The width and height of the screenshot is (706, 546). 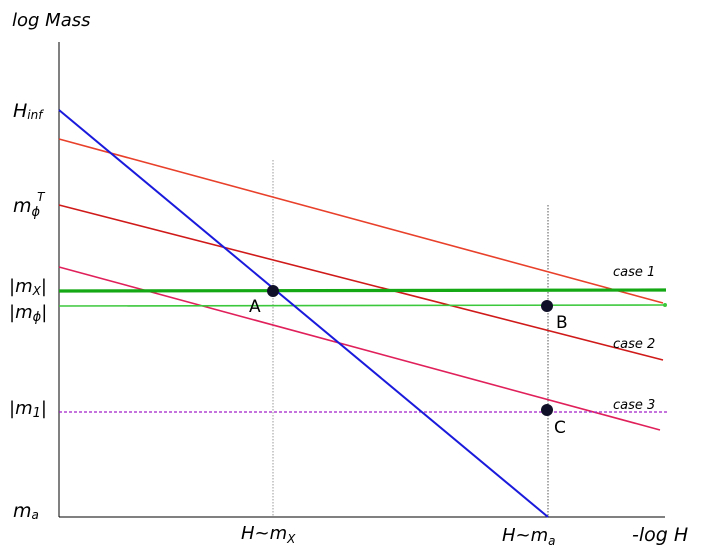 What do you see at coordinates (28, 287) in the screenshot?
I see `y-label-m-x: |mX|` at bounding box center [28, 287].